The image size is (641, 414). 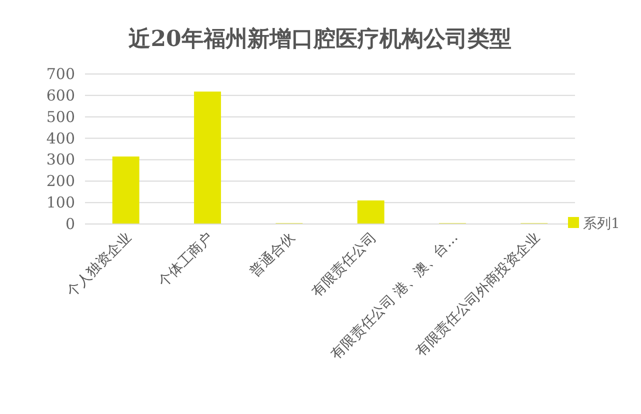 What do you see at coordinates (60, 74) in the screenshot?
I see `y-tick-label: 700` at bounding box center [60, 74].